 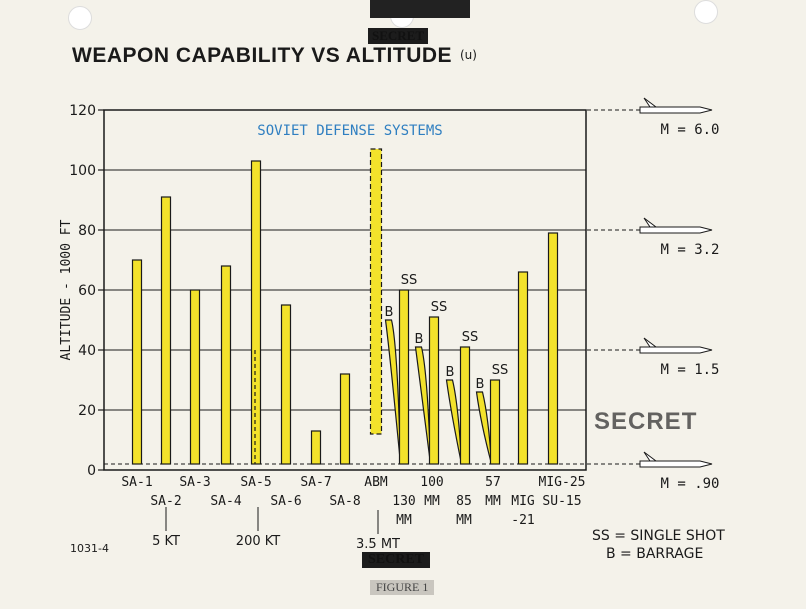 What do you see at coordinates (396, 560) in the screenshot?
I see `classification-stamp-bottom: SECRET` at bounding box center [396, 560].